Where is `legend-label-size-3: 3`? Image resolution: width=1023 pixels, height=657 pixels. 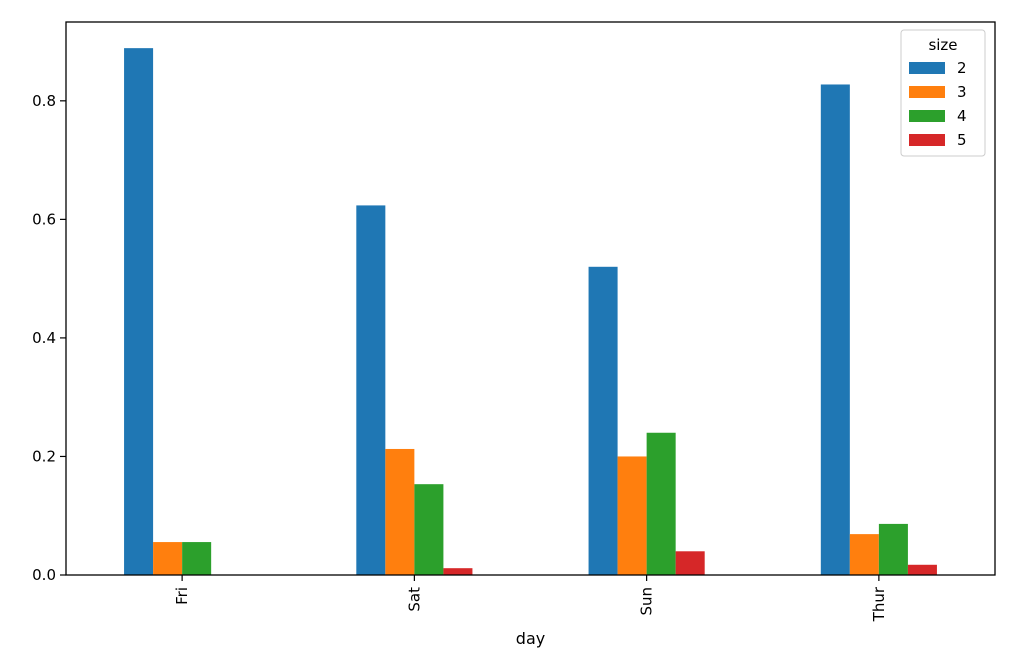
legend-label-size-3: 3 is located at coordinates (962, 92).